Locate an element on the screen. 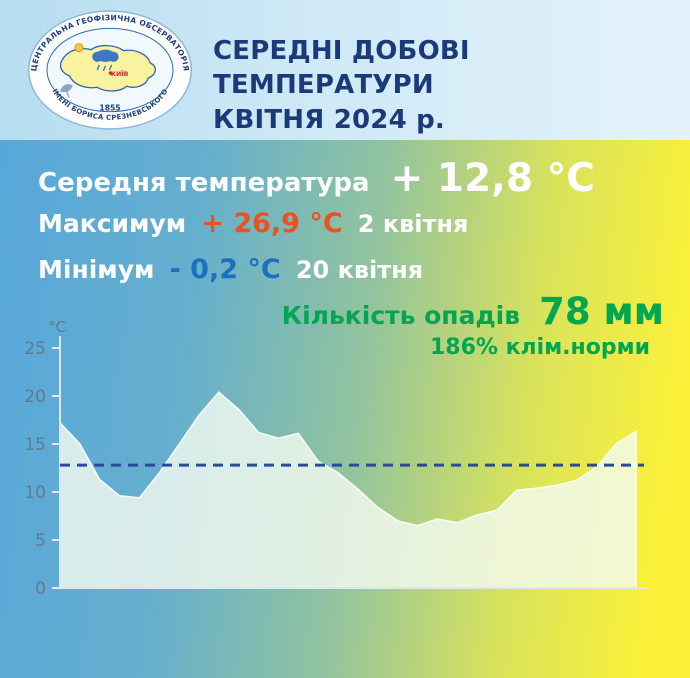 The image size is (690, 678). kyiv-dot is located at coordinates (110, 73).